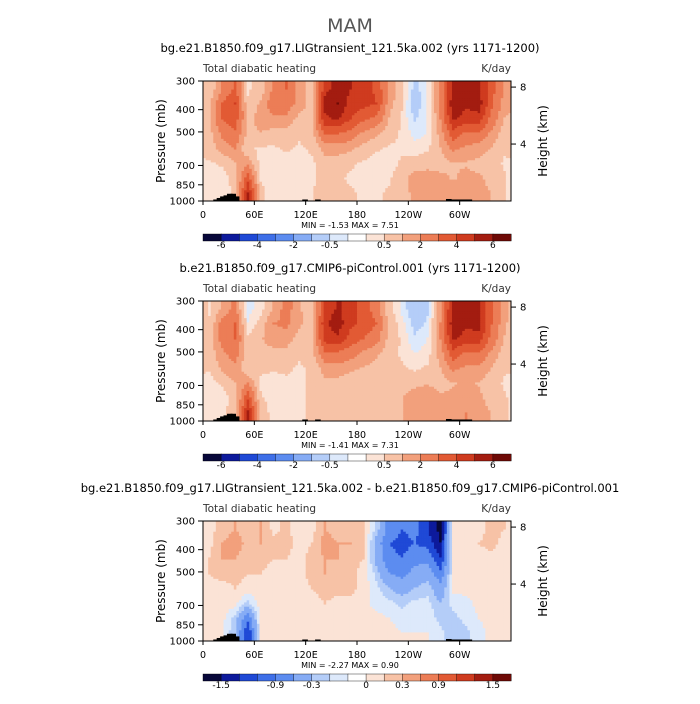 The height and width of the screenshot is (704, 700). Describe the element at coordinates (259, 69) in the screenshot. I see `left-label: Total diabatic heating` at that location.